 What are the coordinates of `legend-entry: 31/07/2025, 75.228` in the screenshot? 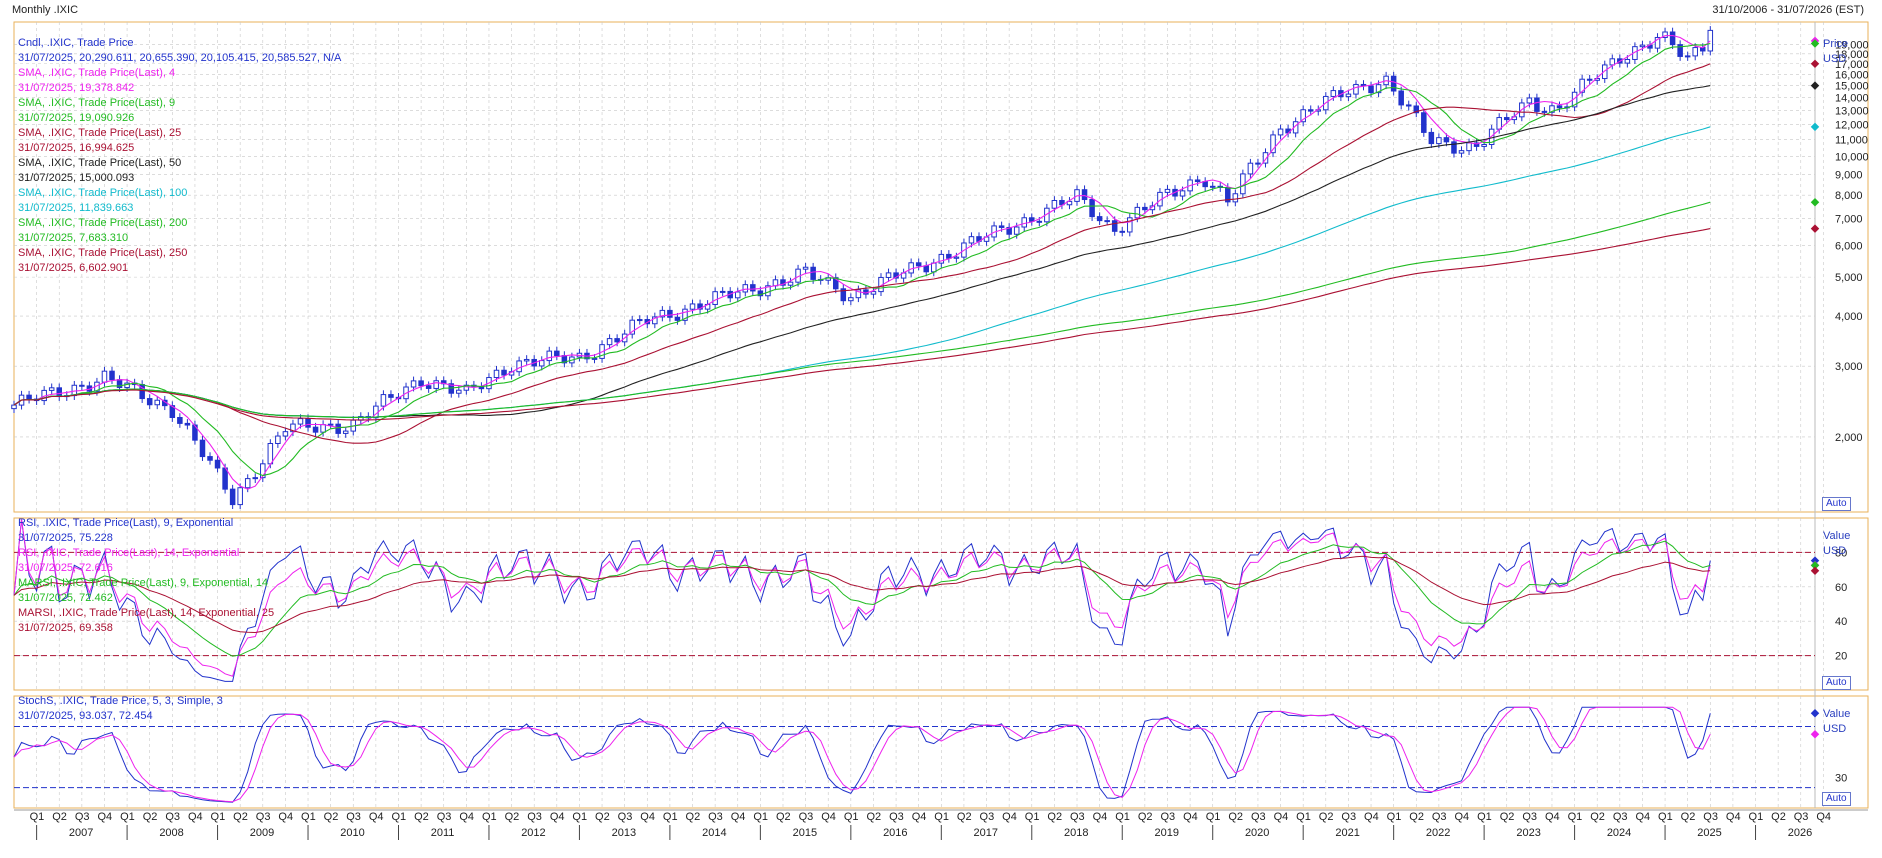 It's located at (65, 538).